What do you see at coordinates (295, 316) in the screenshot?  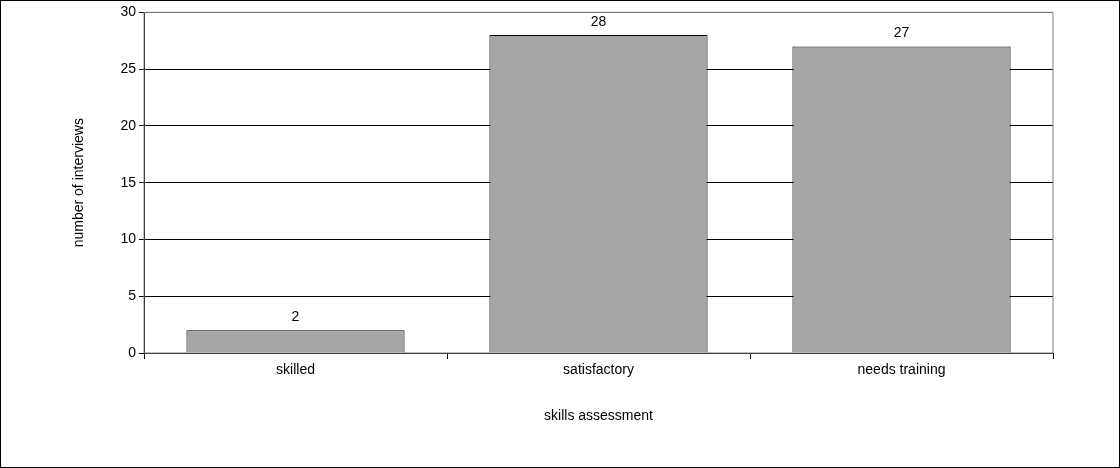 I see `data-label: 2` at bounding box center [295, 316].